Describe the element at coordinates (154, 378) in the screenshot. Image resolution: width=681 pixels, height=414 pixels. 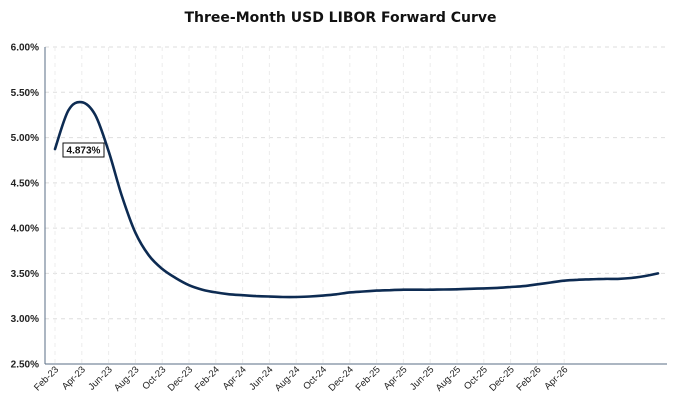
I see `x-tick-label: Oct-23` at that location.